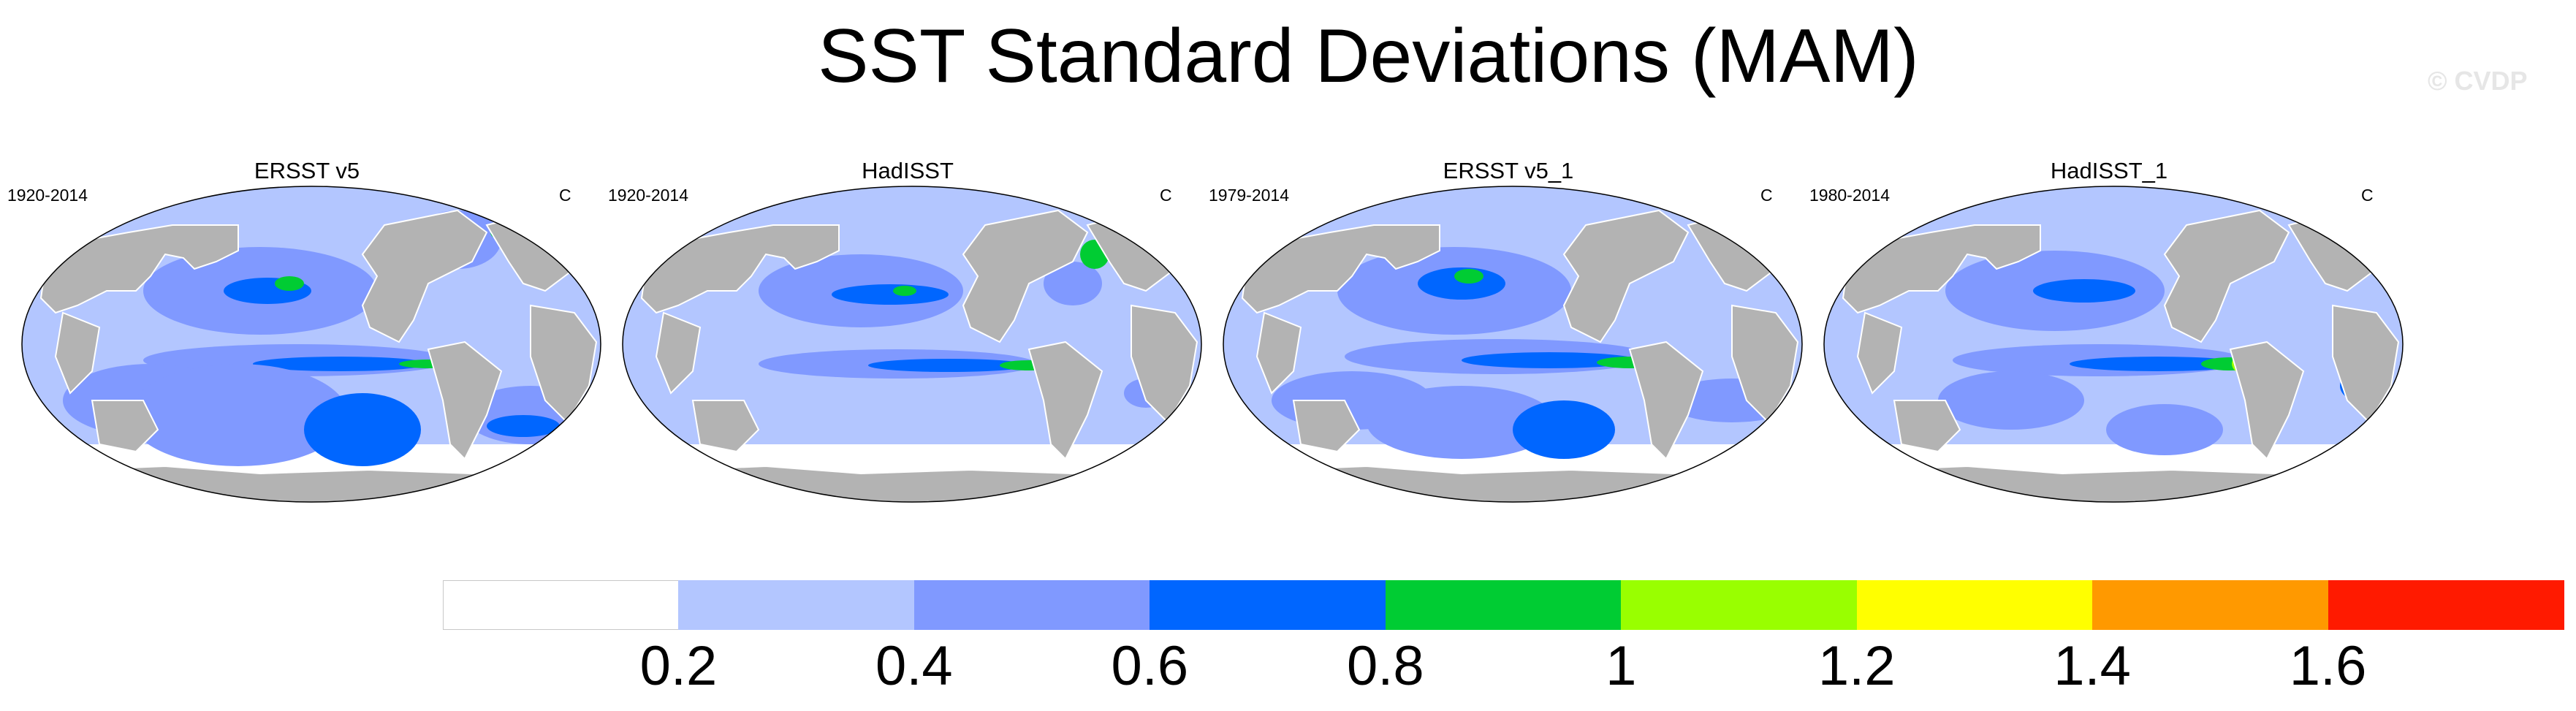 Image resolution: width=2576 pixels, height=711 pixels. Describe the element at coordinates (1849, 195) in the screenshot. I see `panel-period: 1980-2014` at that location.